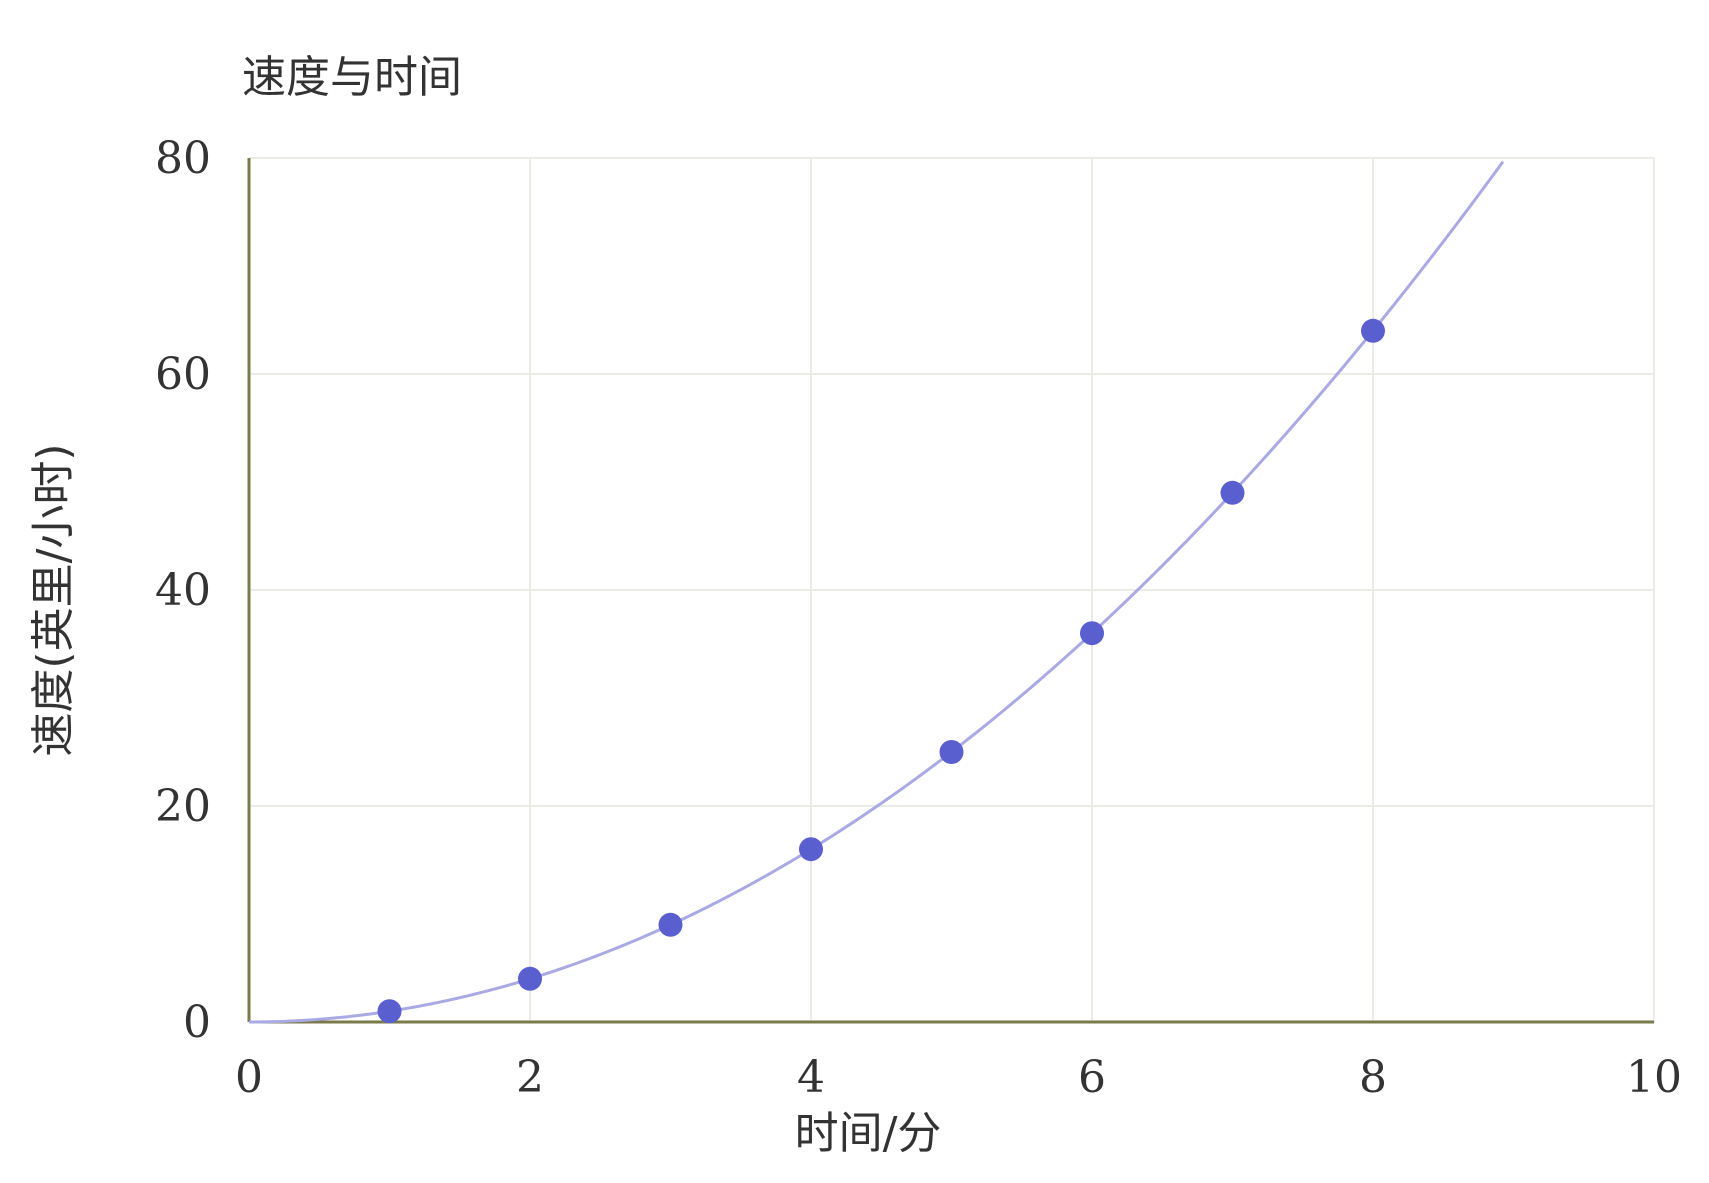 This screenshot has height=1183, width=1709. Describe the element at coordinates (249, 1077) in the screenshot. I see `x-tick-label-0: 0` at that location.